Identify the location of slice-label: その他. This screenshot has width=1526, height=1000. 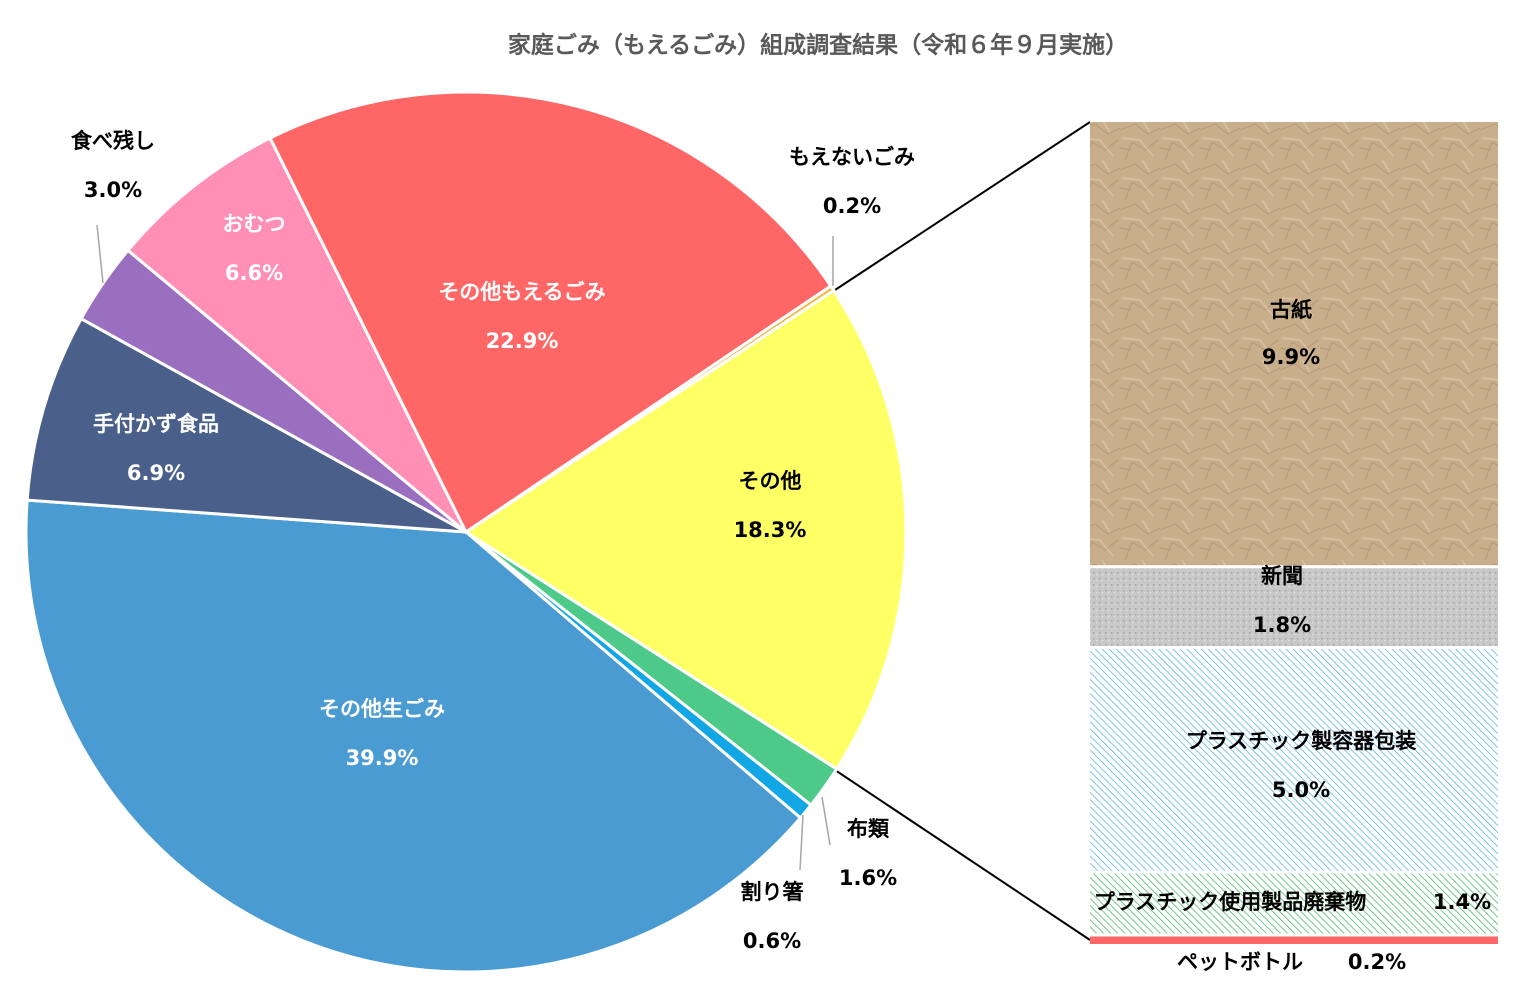
(770, 481).